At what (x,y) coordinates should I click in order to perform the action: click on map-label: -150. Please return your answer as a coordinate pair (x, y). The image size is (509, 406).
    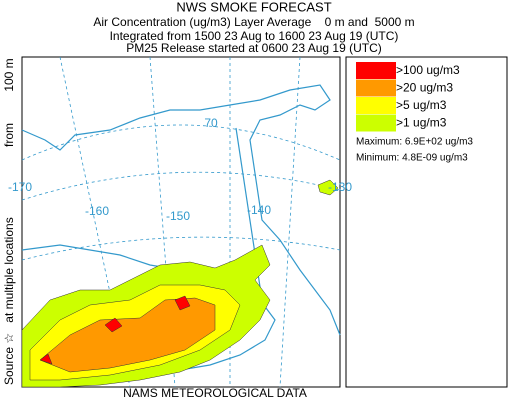
    Looking at the image, I should click on (178, 216).